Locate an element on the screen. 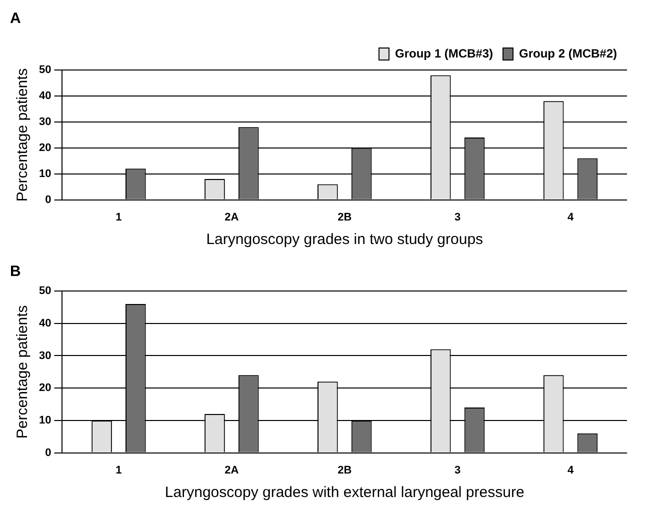  x-axis-title: Laryngoscopy grades in two study groups is located at coordinates (345, 239).